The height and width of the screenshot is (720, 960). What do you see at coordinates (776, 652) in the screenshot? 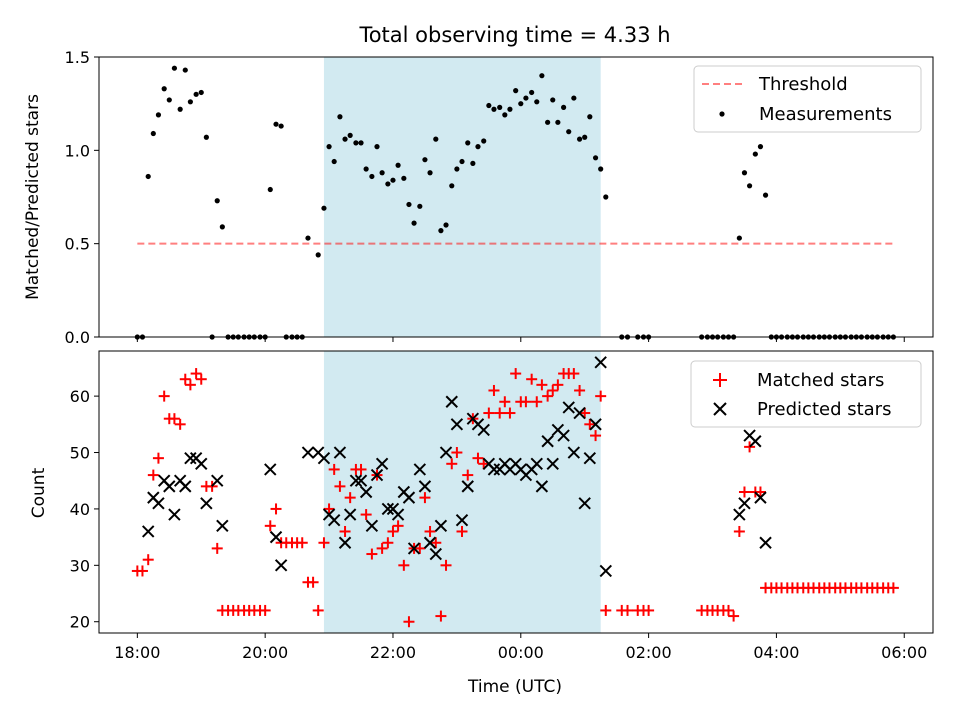
I see `x-tick-label: 04:00` at bounding box center [776, 652].